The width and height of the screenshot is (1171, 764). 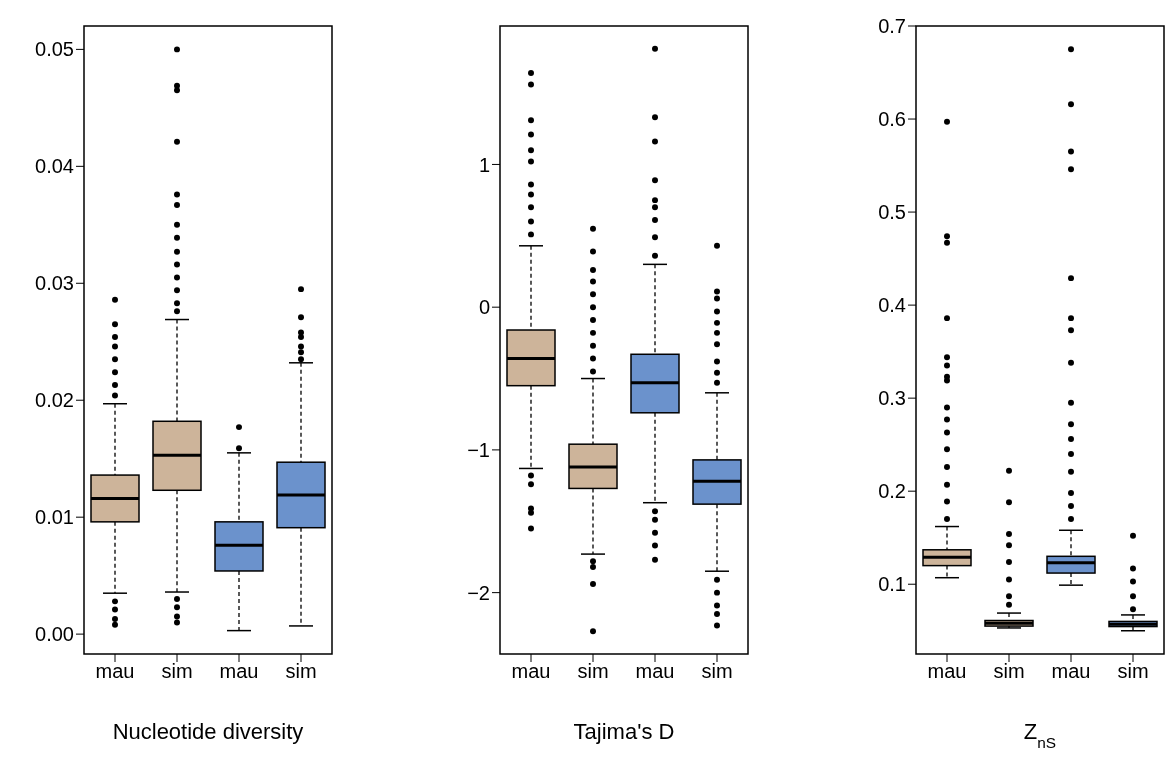 What do you see at coordinates (892, 119) in the screenshot?
I see `y-tick-label: 0.6` at bounding box center [892, 119].